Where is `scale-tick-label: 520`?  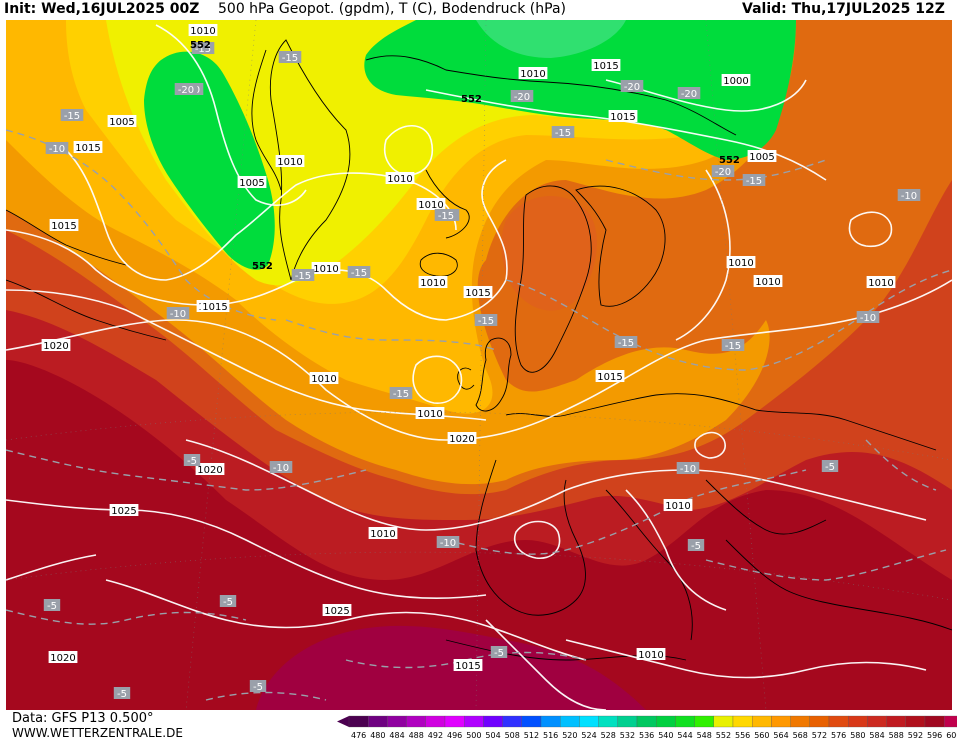 scale-tick-label: 520 is located at coordinates (569, 735).